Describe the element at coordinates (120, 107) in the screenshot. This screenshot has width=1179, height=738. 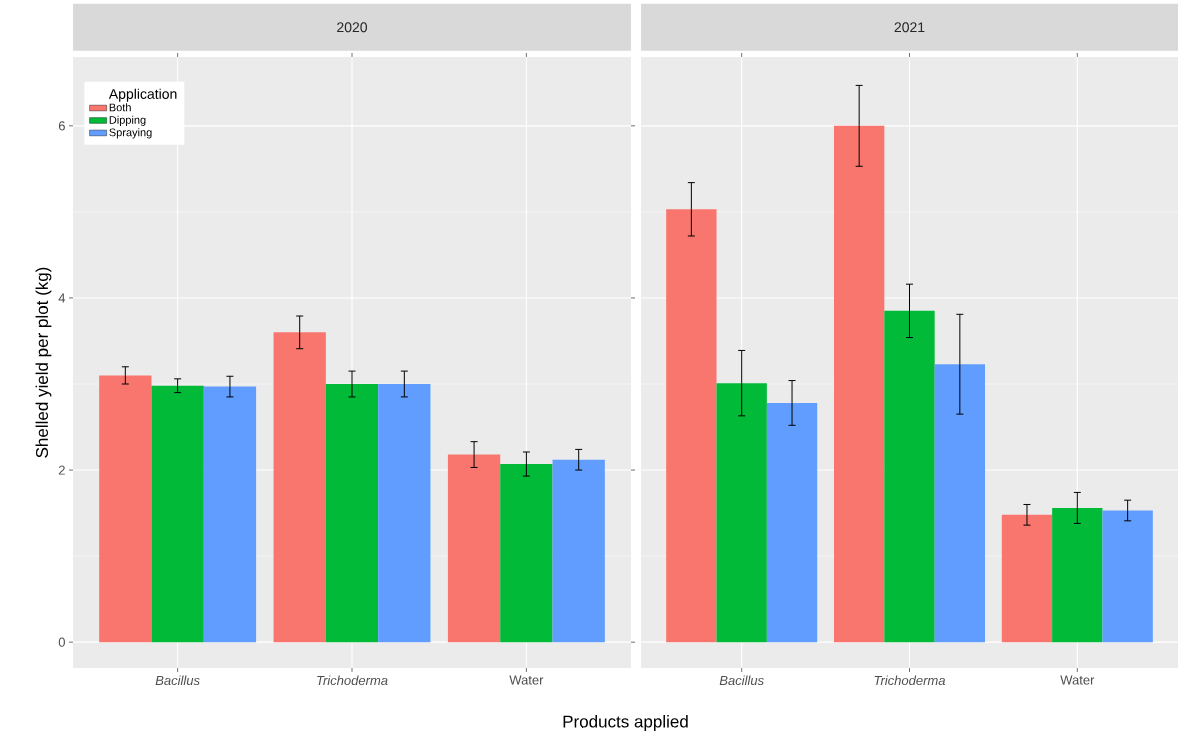
I see `legend-label: Both` at that location.